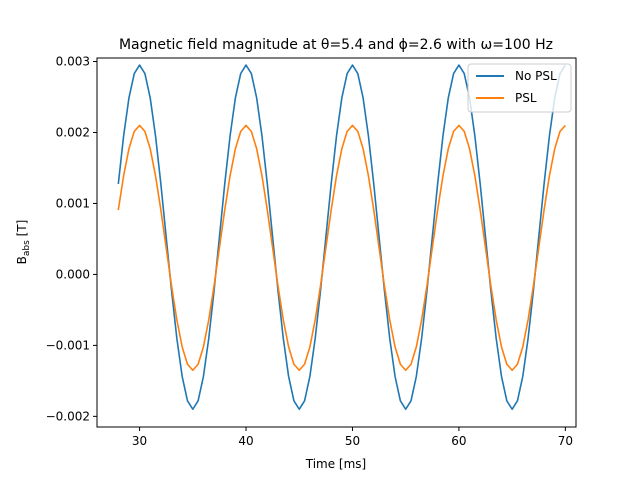 The height and width of the screenshot is (480, 640). What do you see at coordinates (68, 416) in the screenshot?
I see `y-tick-label: −0.002` at bounding box center [68, 416].